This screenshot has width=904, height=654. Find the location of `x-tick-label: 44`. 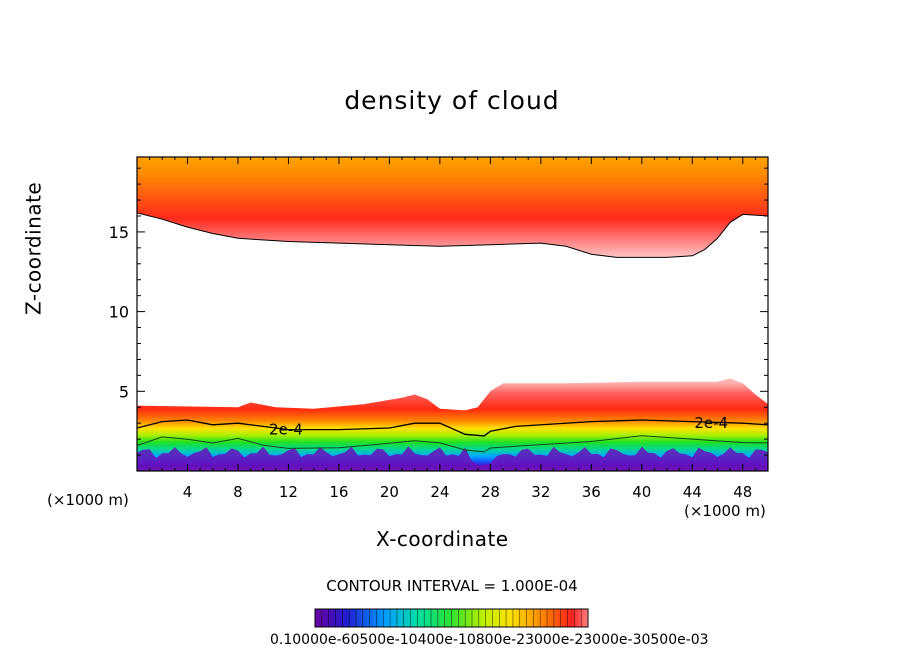

x-tick-label: 44 is located at coordinates (692, 492).